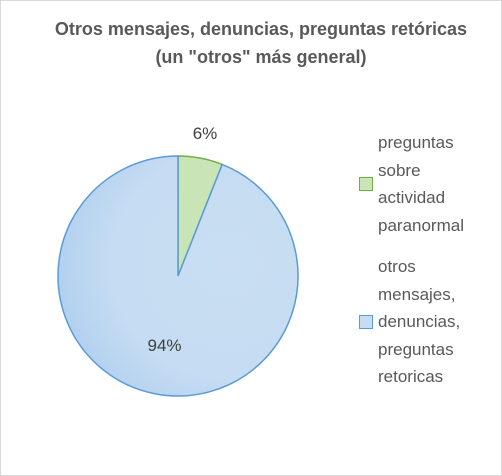 This screenshot has height=476, width=502. Describe the element at coordinates (421, 184) in the screenshot. I see `legend-label: preguntas sobre actividad paranormal` at that location.